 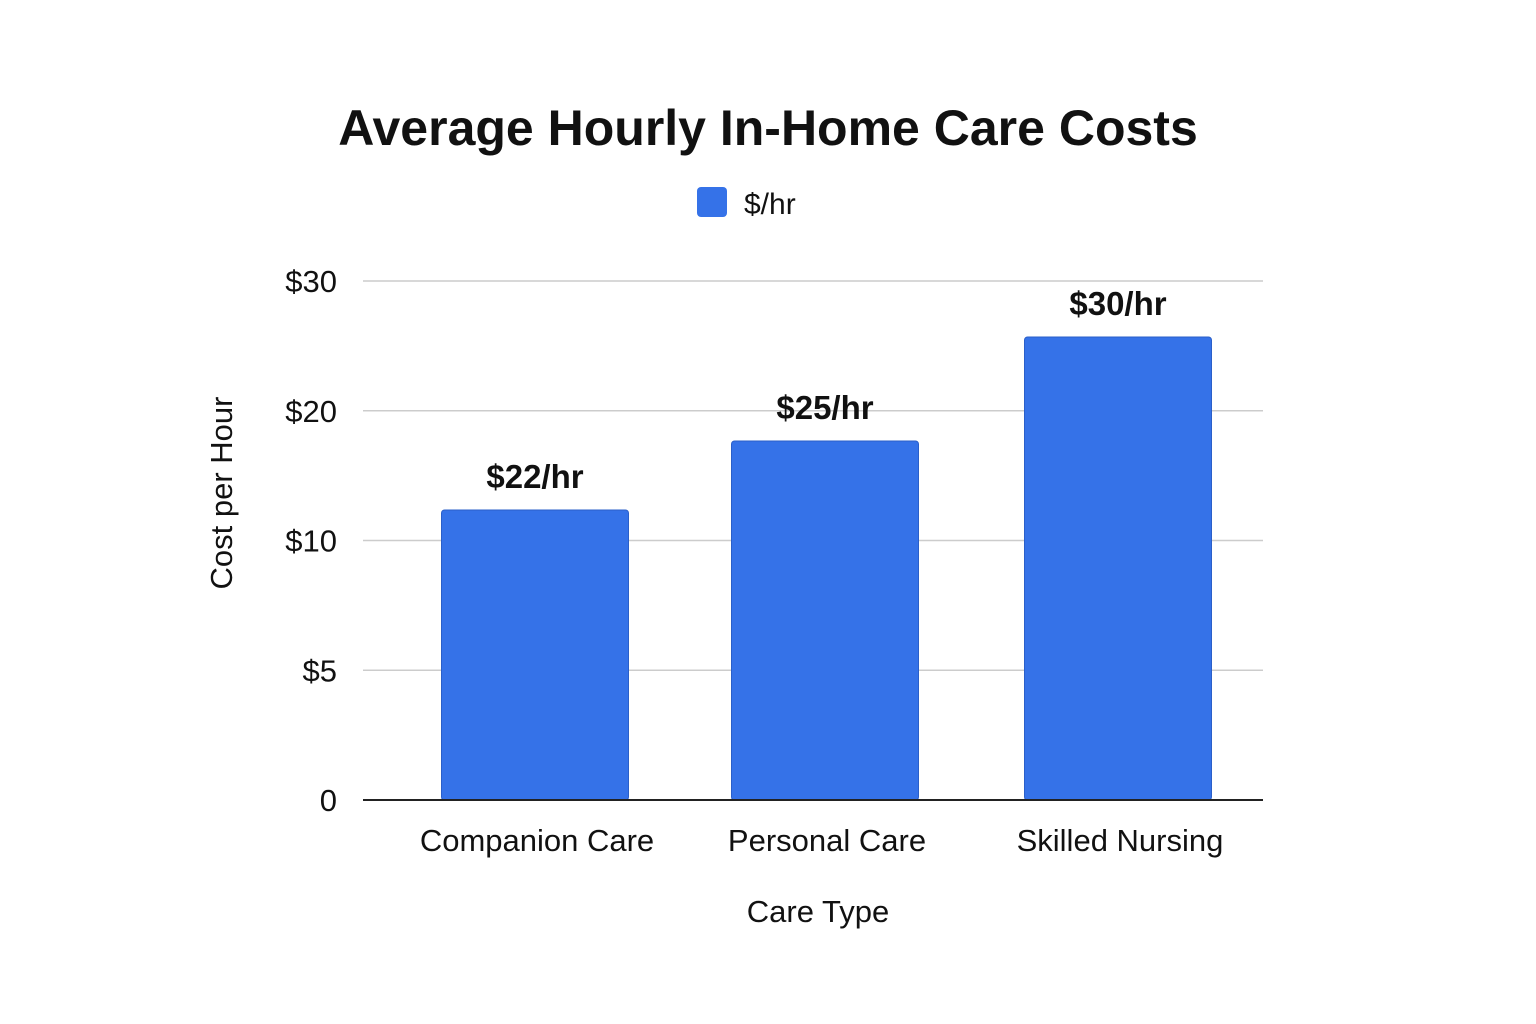 I want to click on x-category-label: Personal Care, so click(x=827, y=840).